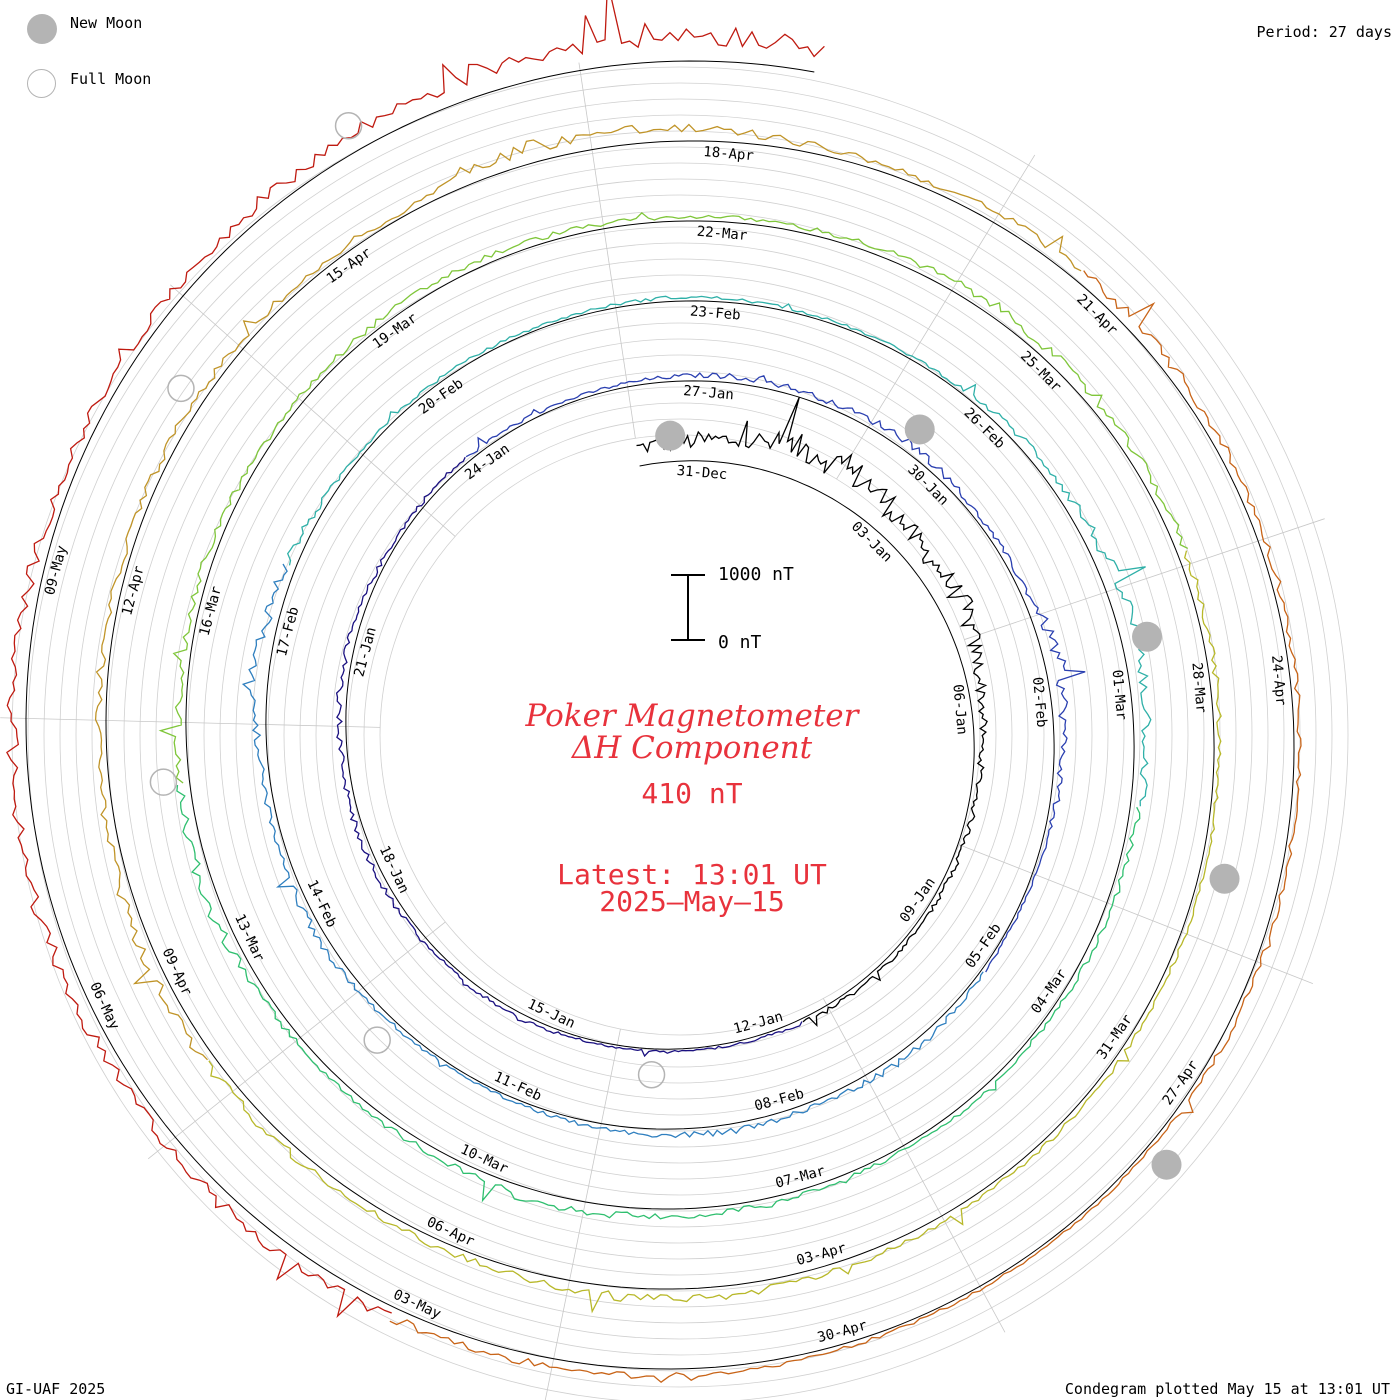 This screenshot has width=1400, height=1400. What do you see at coordinates (106, 57) in the screenshot?
I see `legend: New Moon Full Moon` at bounding box center [106, 57].